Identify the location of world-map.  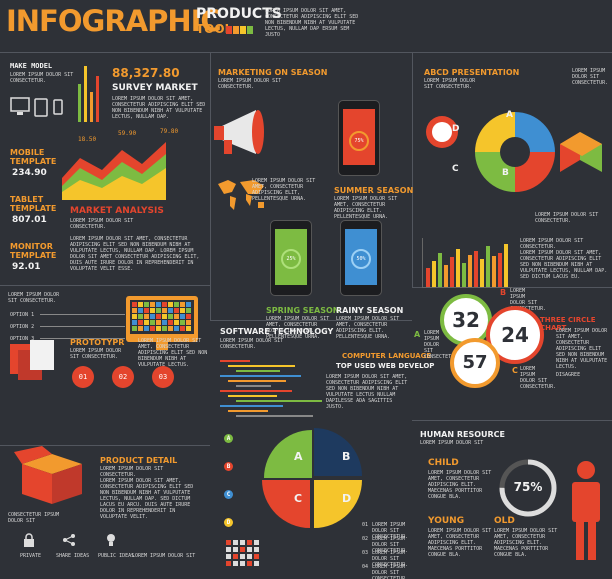
(241, 198).